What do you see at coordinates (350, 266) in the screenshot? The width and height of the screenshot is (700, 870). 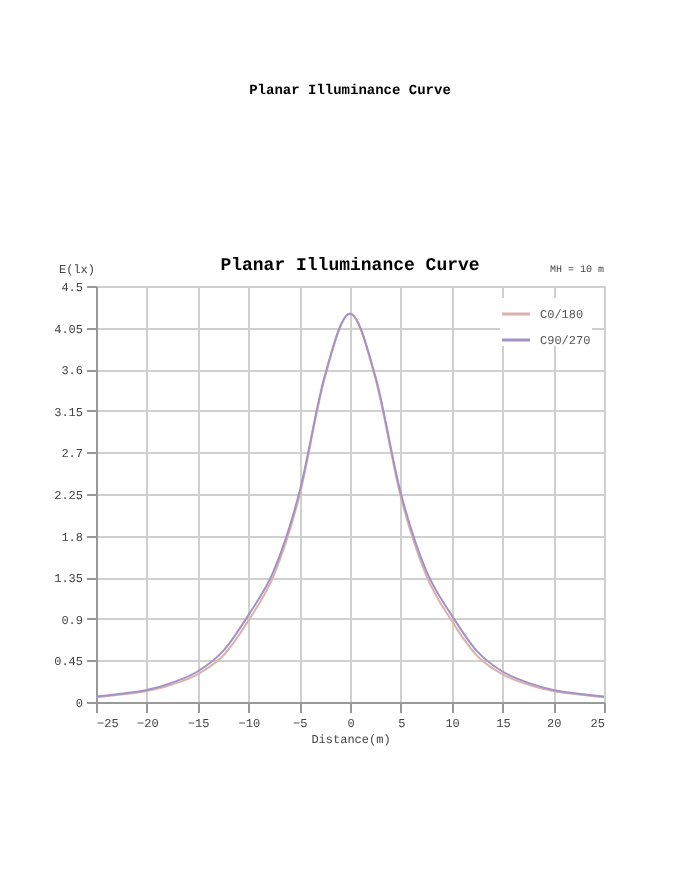 I see `chart-title: Planar Illuminance Curve` at bounding box center [350, 266].